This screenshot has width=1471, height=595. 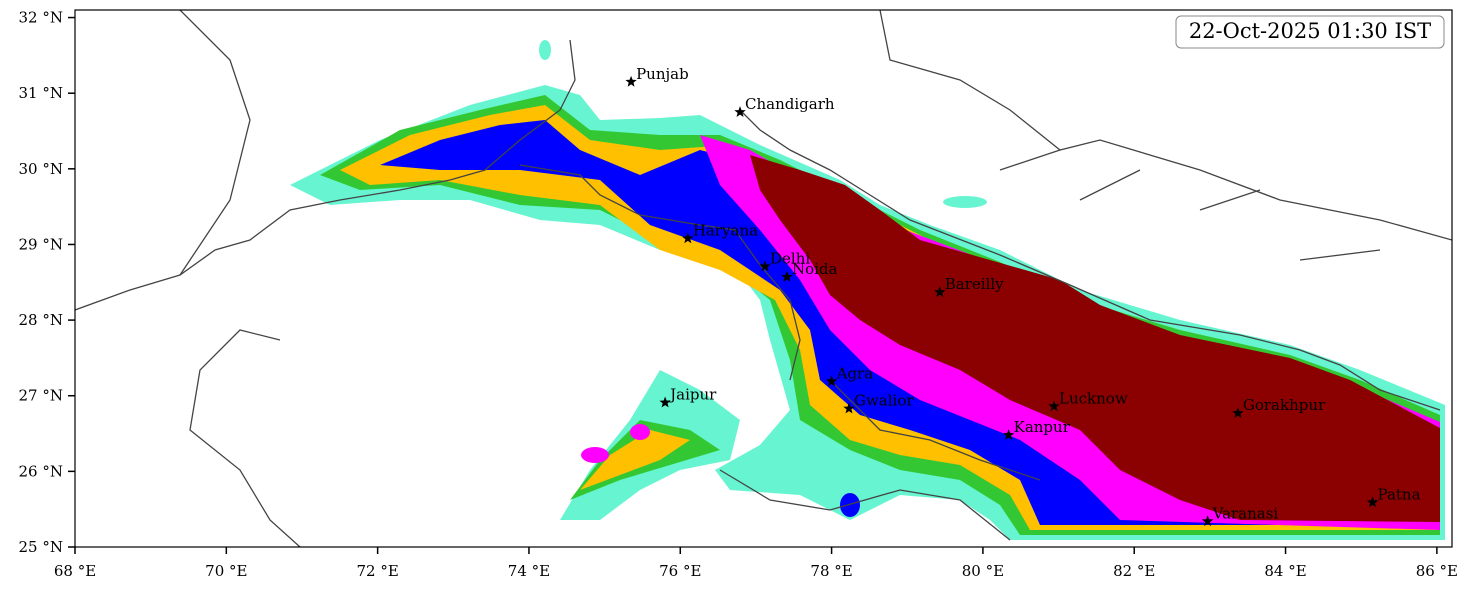 What do you see at coordinates (1134, 571) in the screenshot?
I see `x-tick-label: 82 °E` at bounding box center [1134, 571].